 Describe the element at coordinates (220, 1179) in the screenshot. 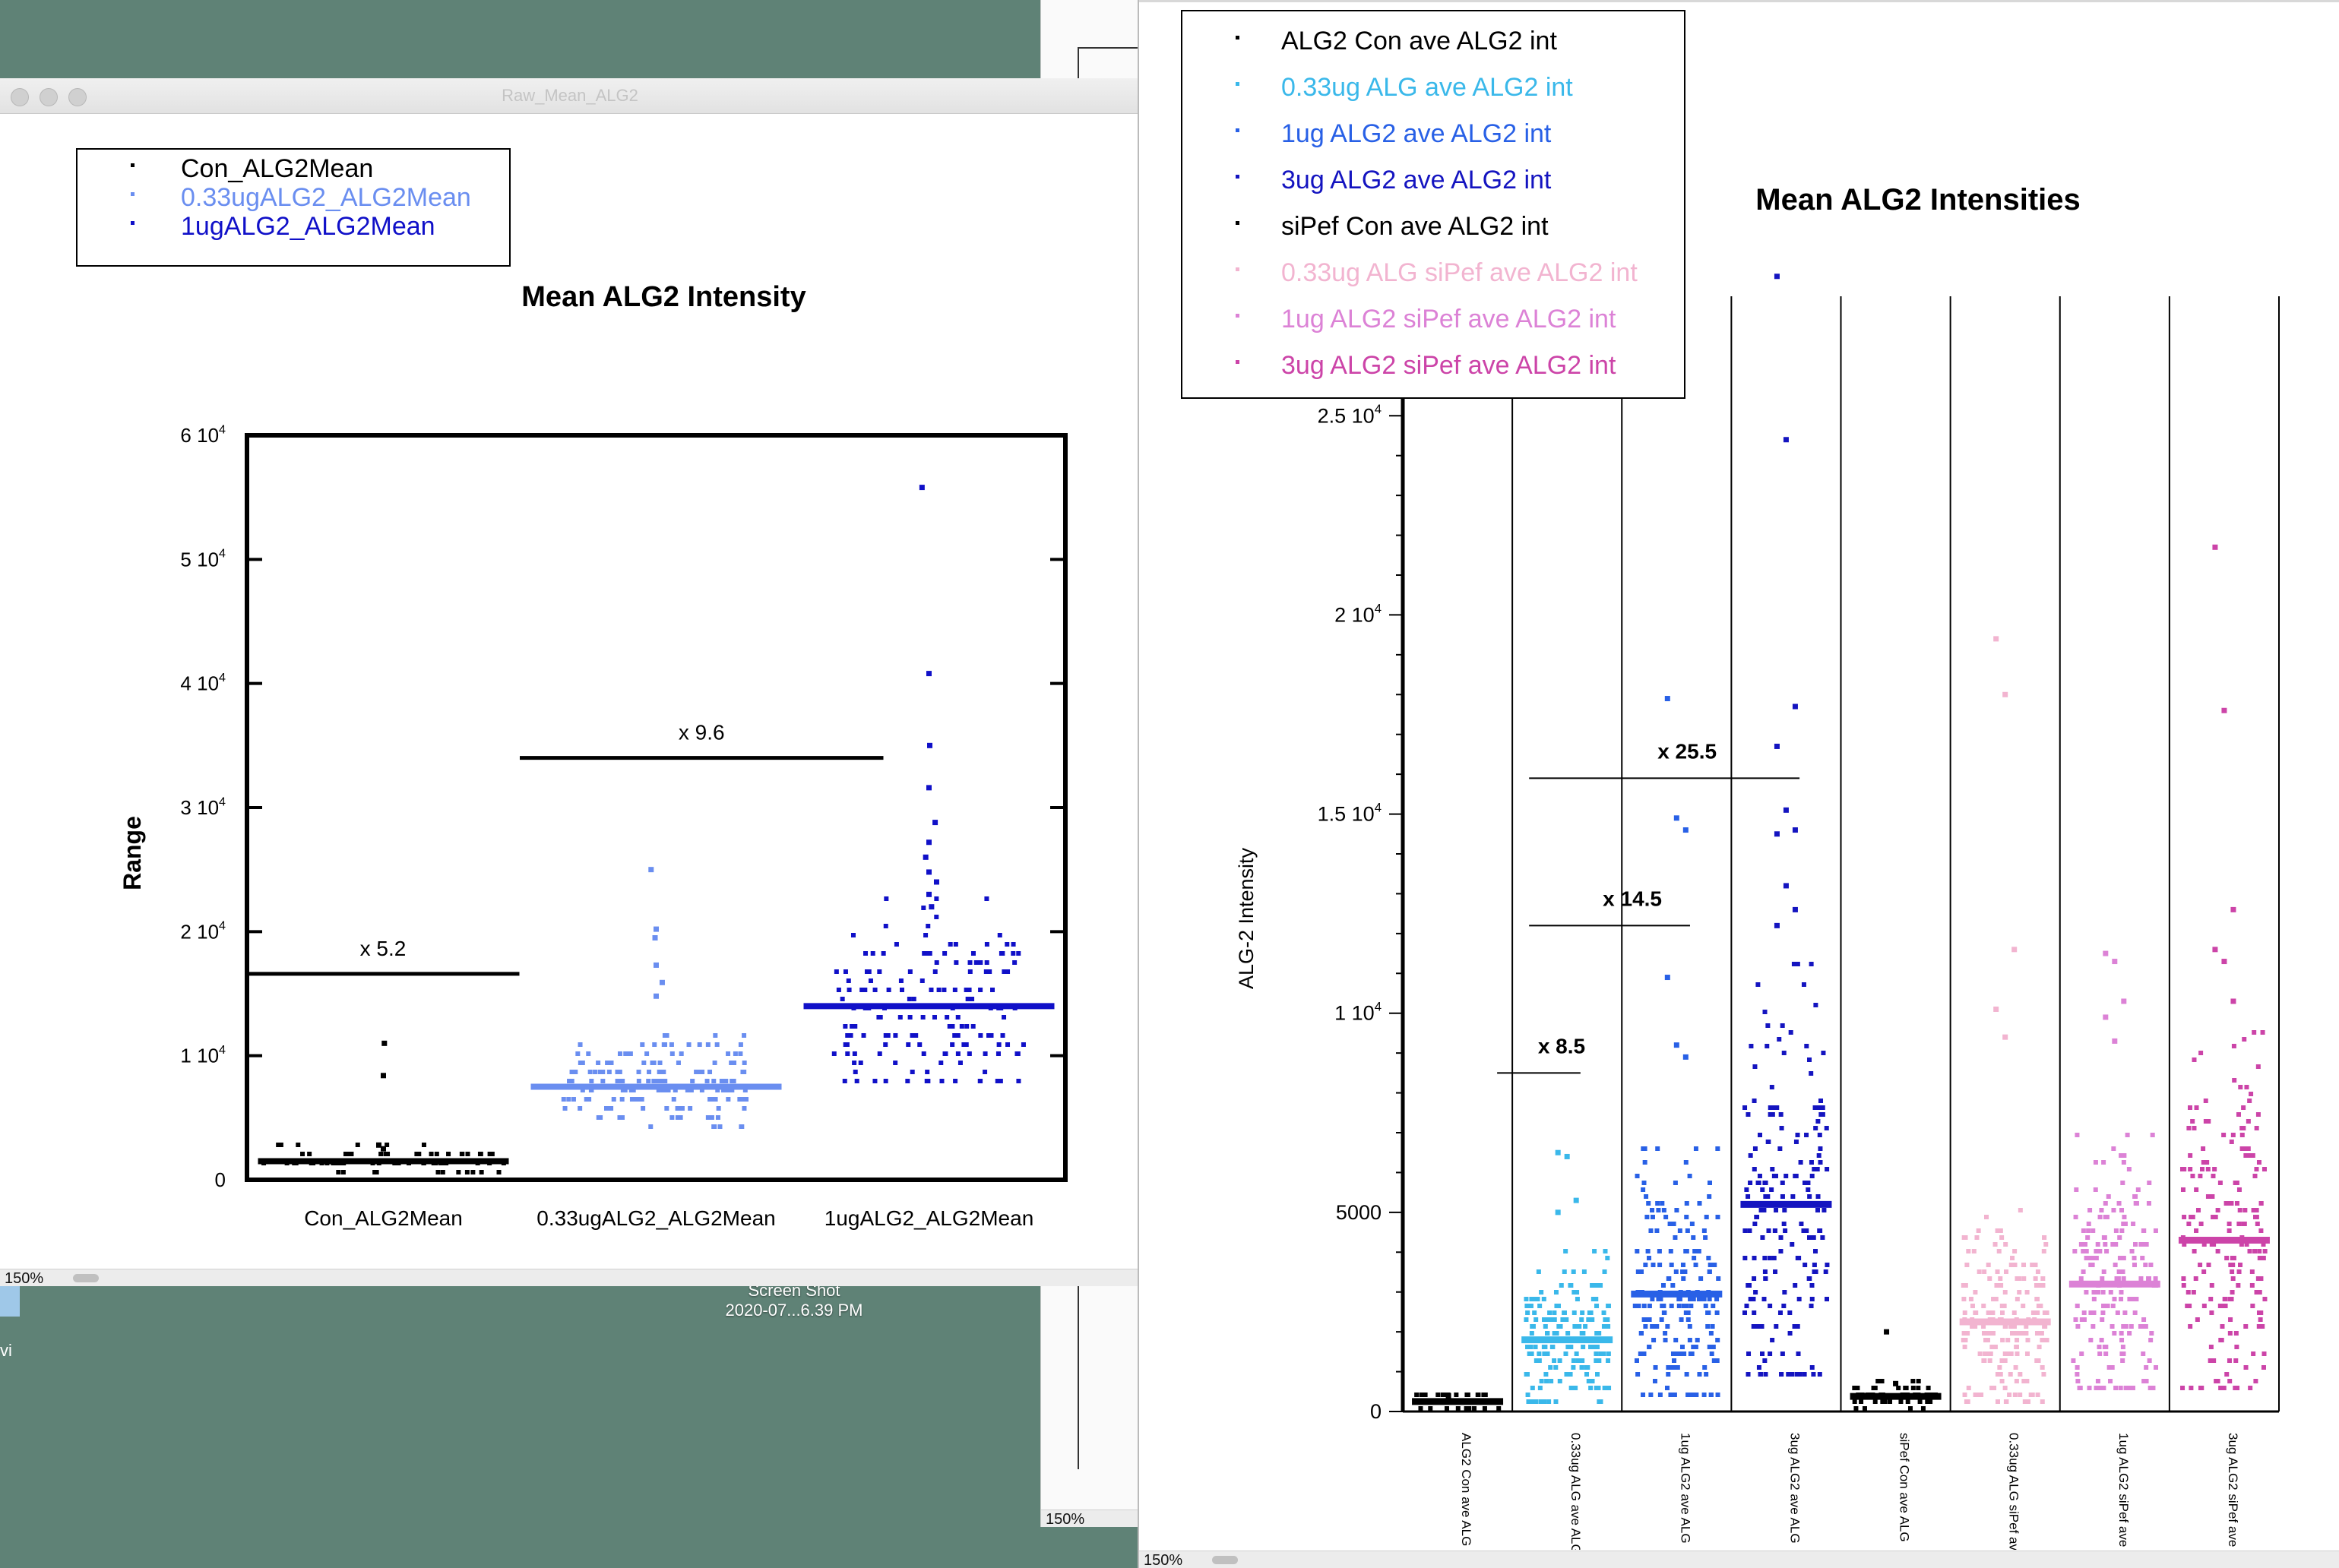

I see `y-tick-label: 0` at that location.